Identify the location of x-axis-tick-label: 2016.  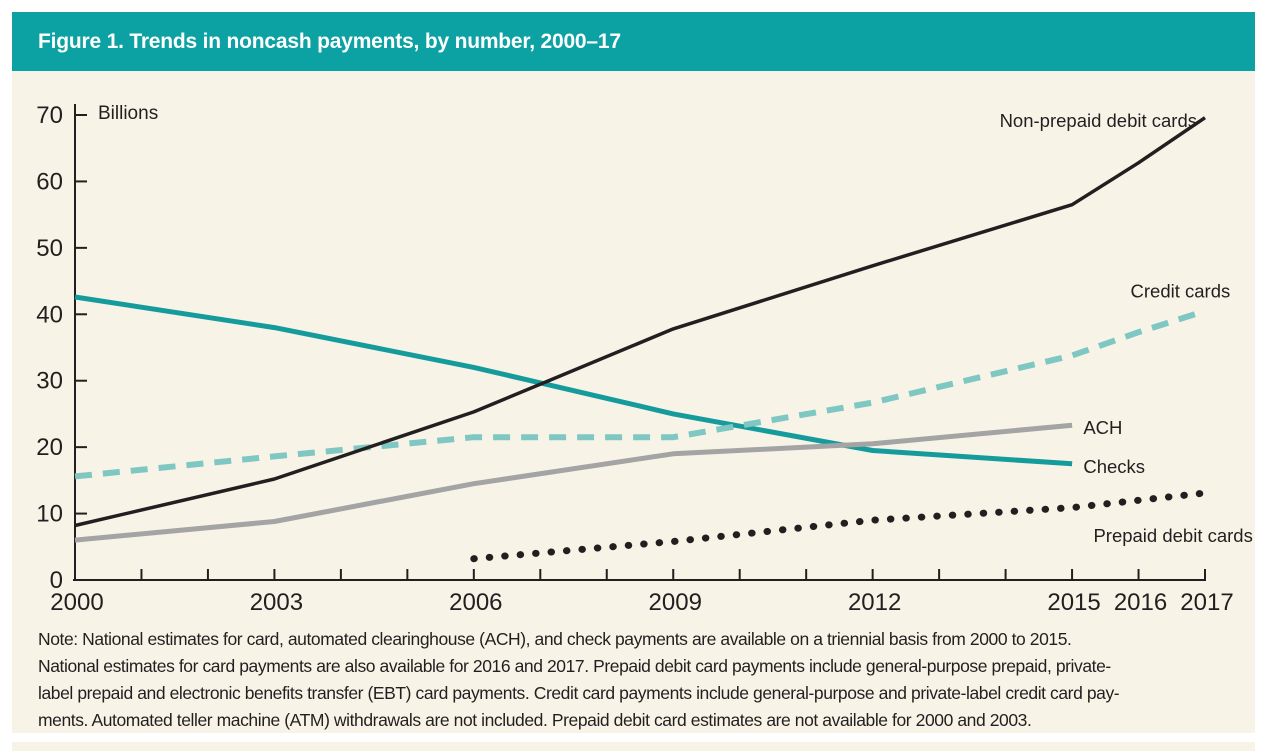
(1140, 602).